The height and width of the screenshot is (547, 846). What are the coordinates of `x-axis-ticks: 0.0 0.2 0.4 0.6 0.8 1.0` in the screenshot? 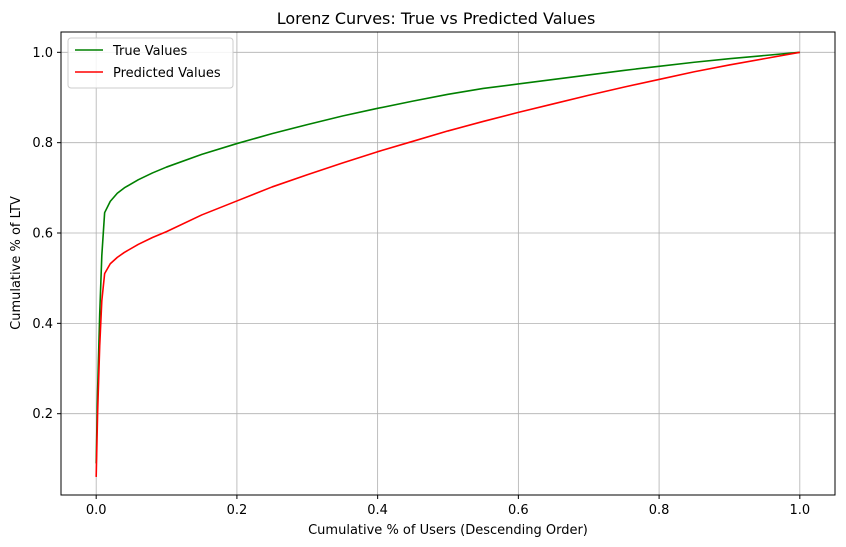 It's located at (448, 506).